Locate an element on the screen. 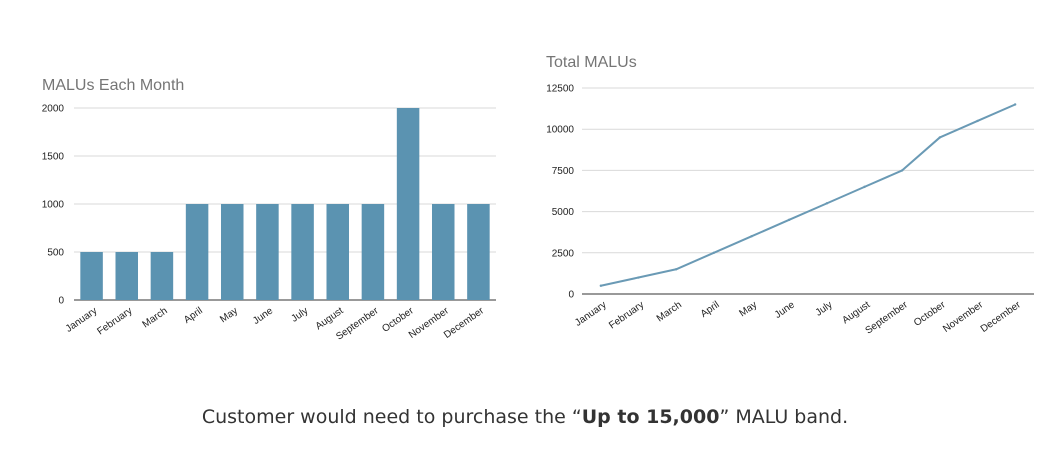  line-point-june is located at coordinates (789, 220).